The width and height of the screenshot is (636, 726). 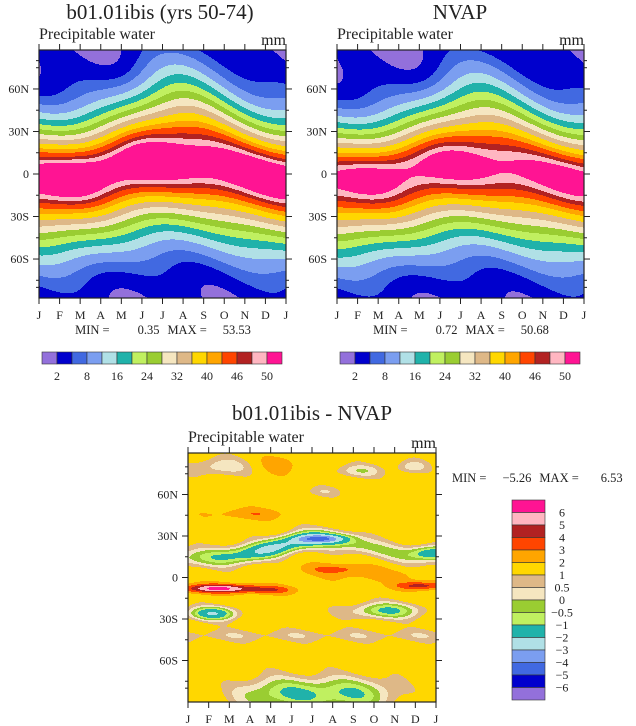 I want to click on x-tick-label: A, so click(x=481, y=315).